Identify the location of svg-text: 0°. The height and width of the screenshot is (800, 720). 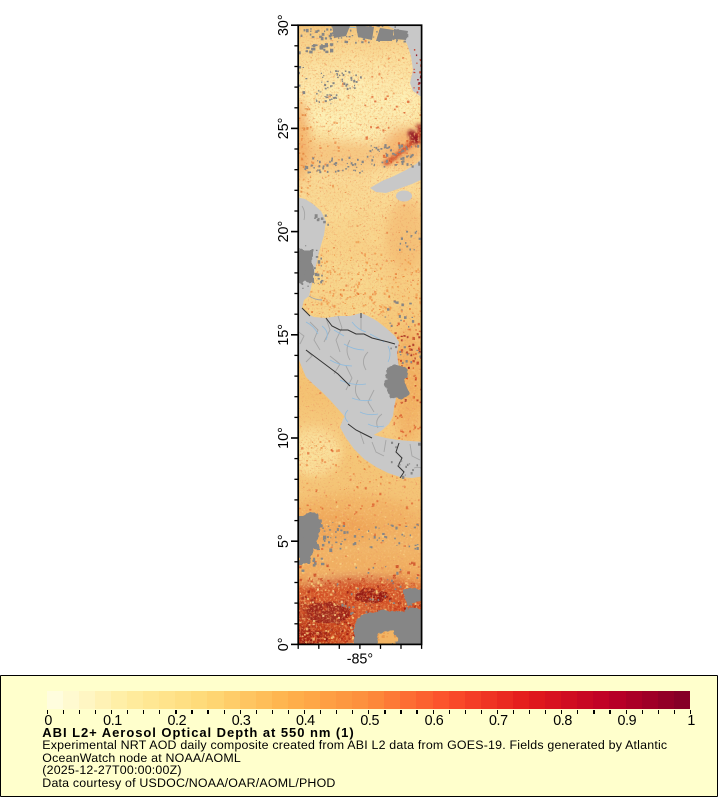
(284, 645).